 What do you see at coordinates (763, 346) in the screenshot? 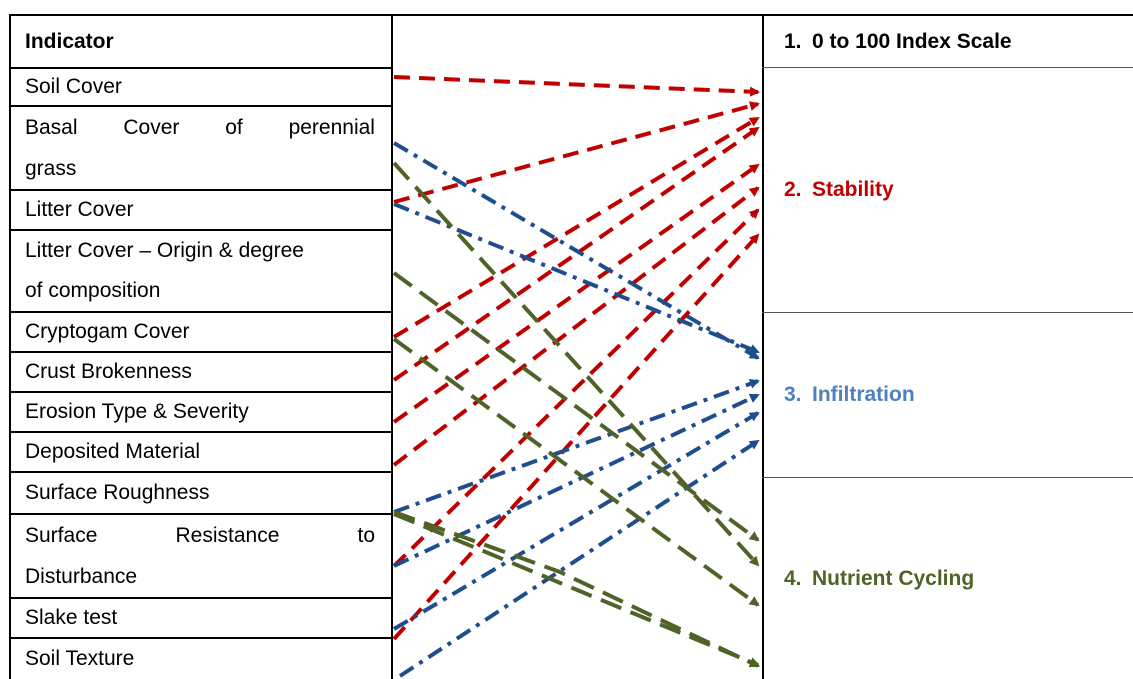
I see `outcome-column-left-border` at bounding box center [763, 346].